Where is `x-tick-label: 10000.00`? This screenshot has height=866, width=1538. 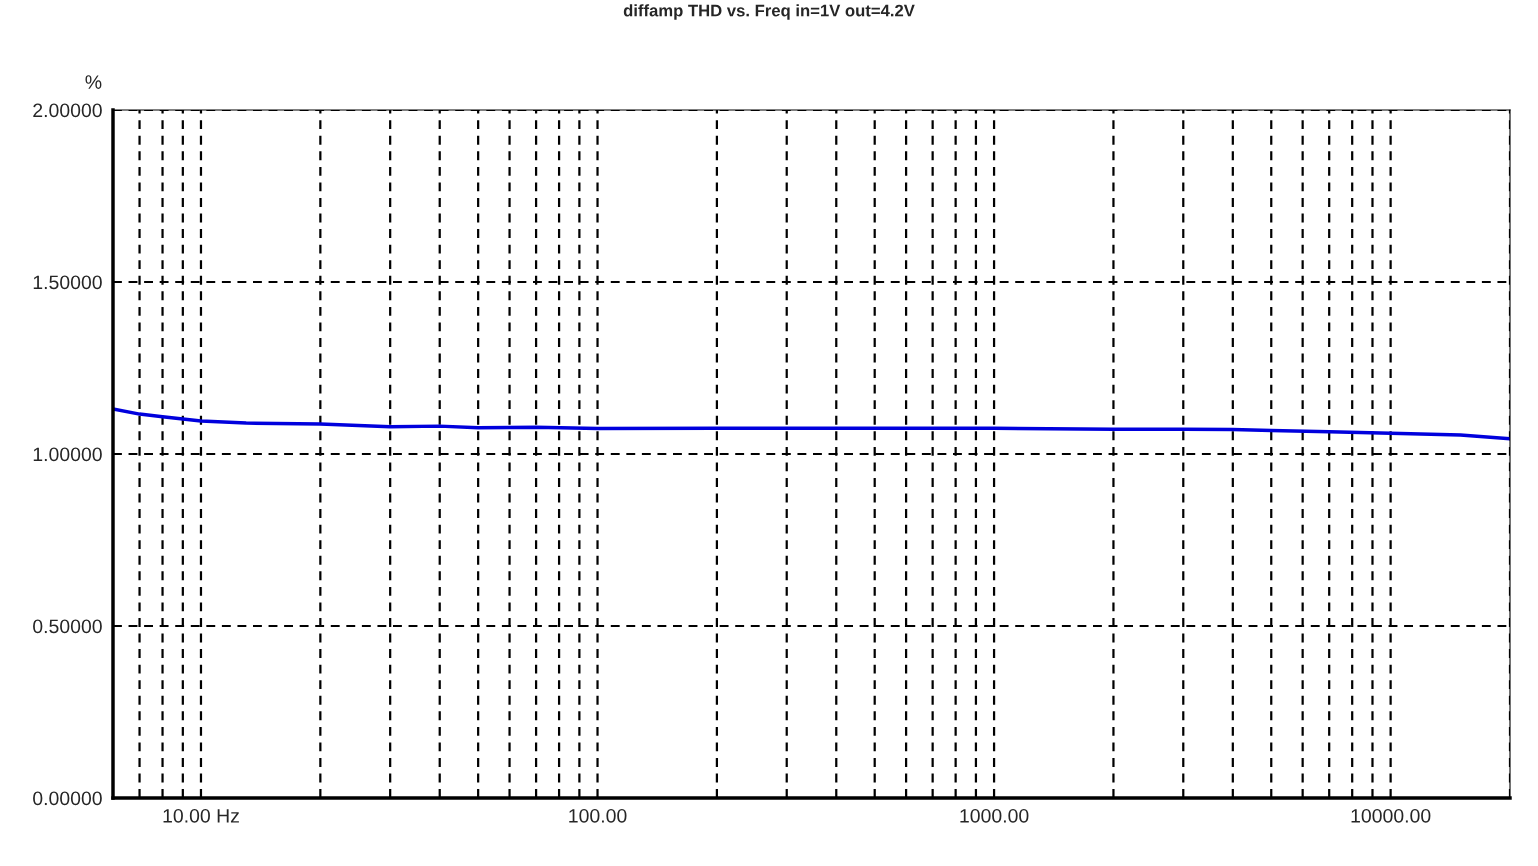 x-tick-label: 10000.00 is located at coordinates (1391, 815).